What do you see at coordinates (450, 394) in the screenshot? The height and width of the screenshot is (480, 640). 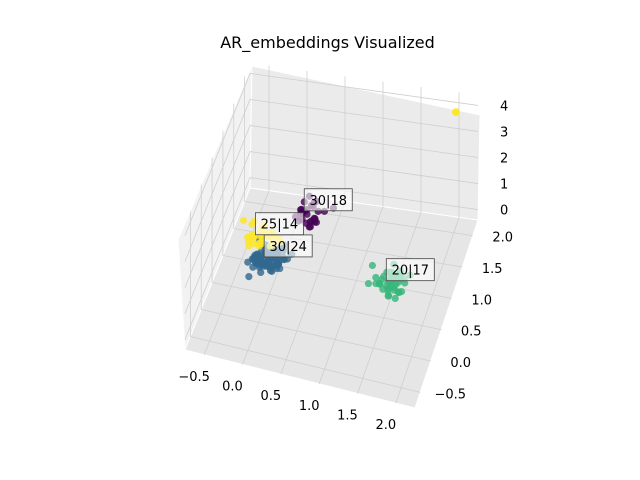 I see `y-tick-label: −0.5` at bounding box center [450, 394].